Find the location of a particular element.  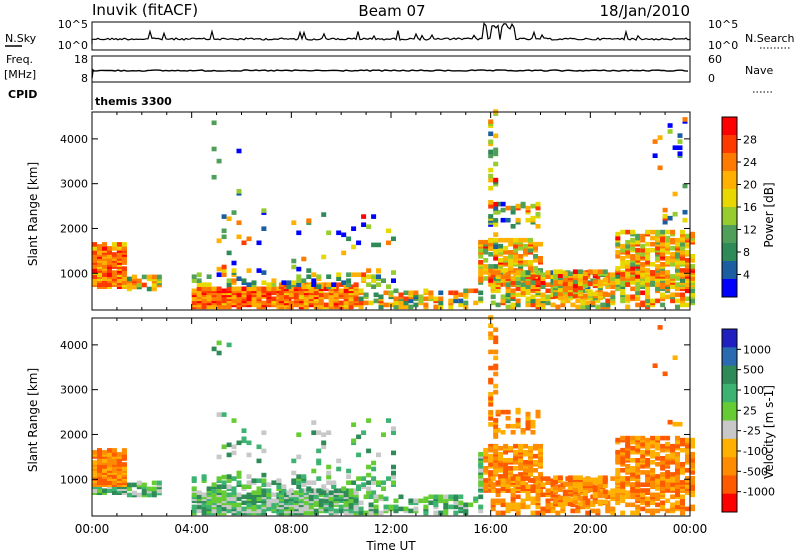

colorbar-segment is located at coordinates (729, 338).